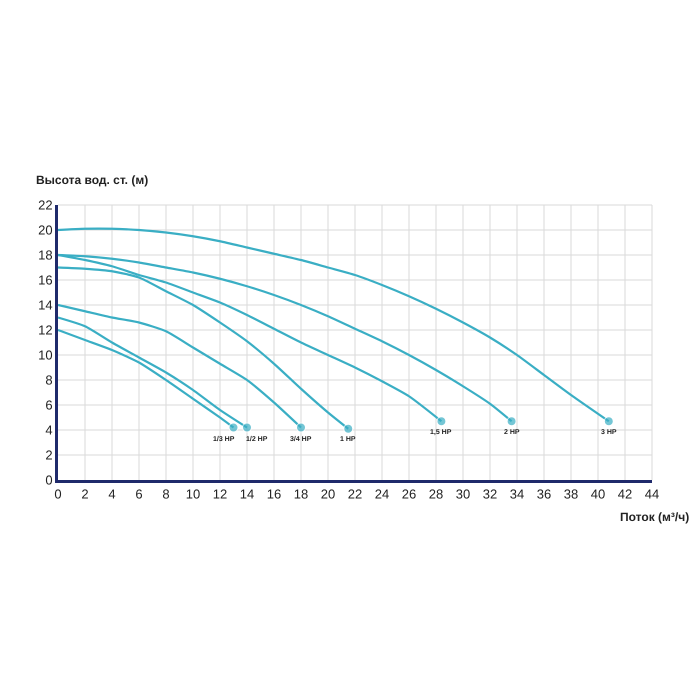 The width and height of the screenshot is (700, 700). Describe the element at coordinates (355, 494) in the screenshot. I see `x-tick-label: 22` at that location.